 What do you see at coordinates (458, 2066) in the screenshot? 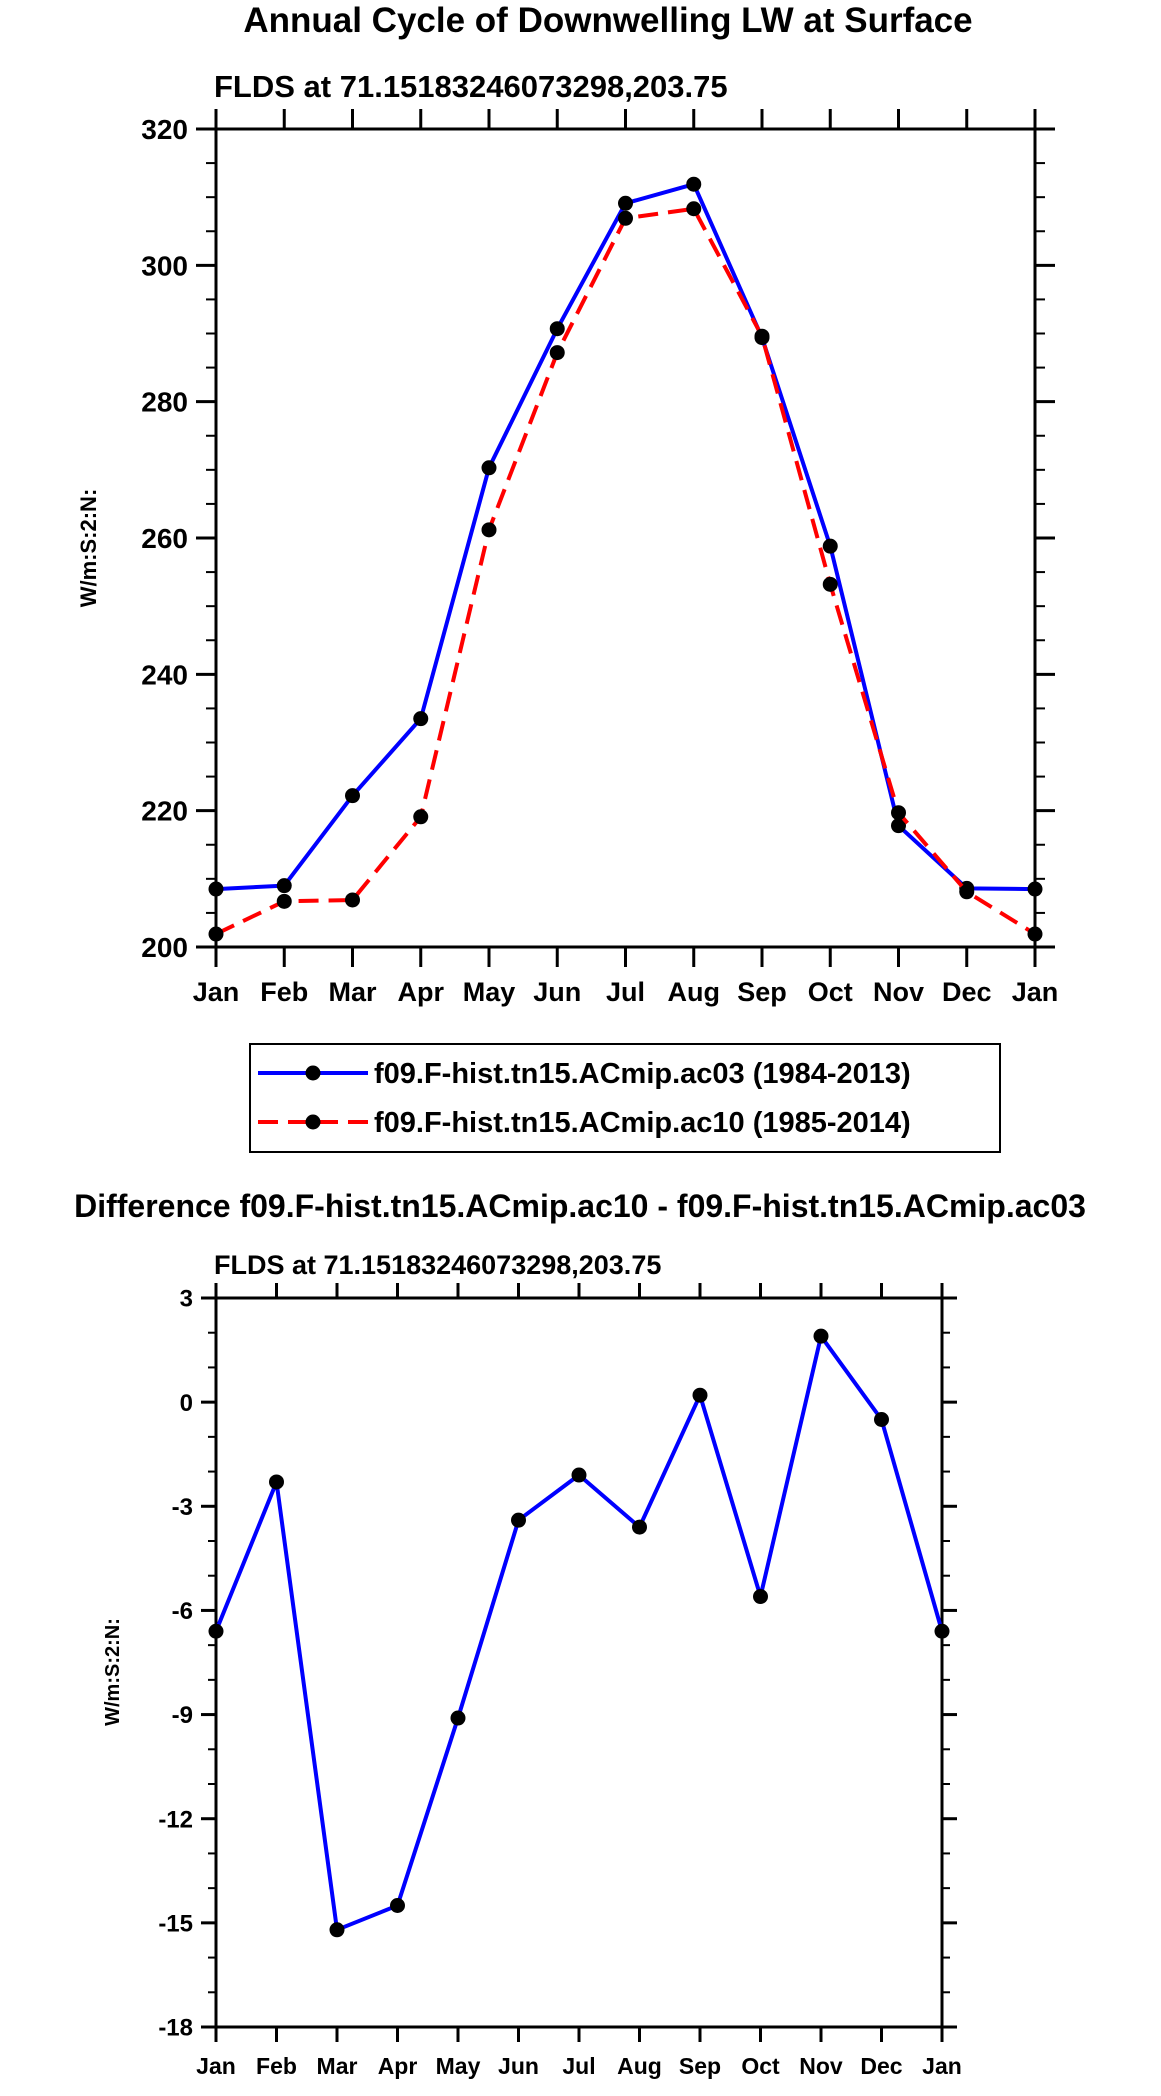
I see `chart1-xtick-label: May` at bounding box center [458, 2066].